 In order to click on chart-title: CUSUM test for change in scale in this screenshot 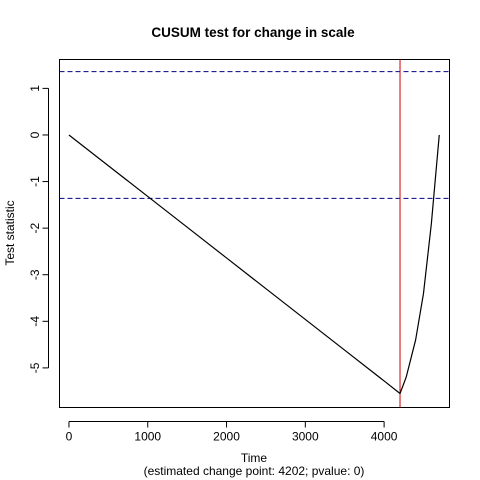, I will do `click(253, 32)`.